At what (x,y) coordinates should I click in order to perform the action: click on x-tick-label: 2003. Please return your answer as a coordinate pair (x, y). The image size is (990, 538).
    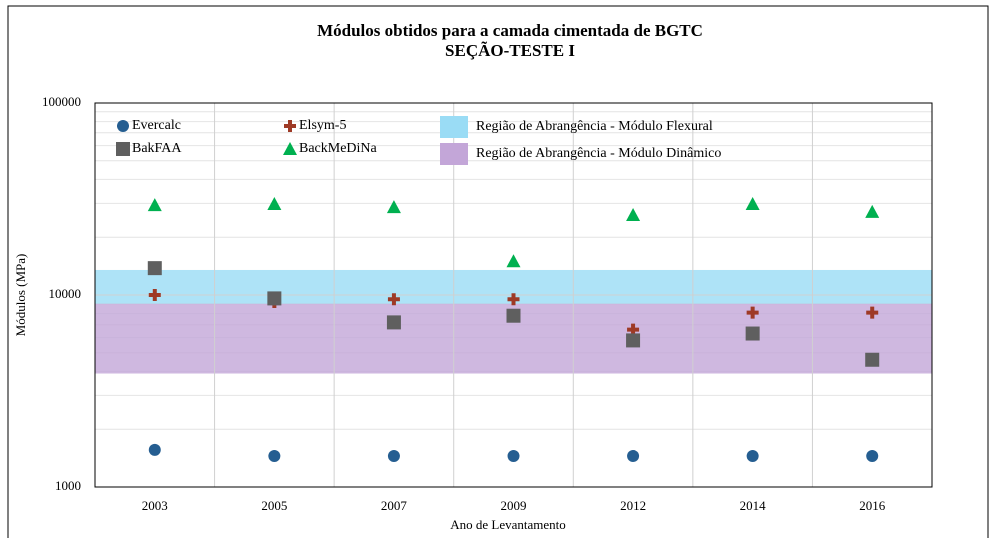
    Looking at the image, I should click on (155, 505).